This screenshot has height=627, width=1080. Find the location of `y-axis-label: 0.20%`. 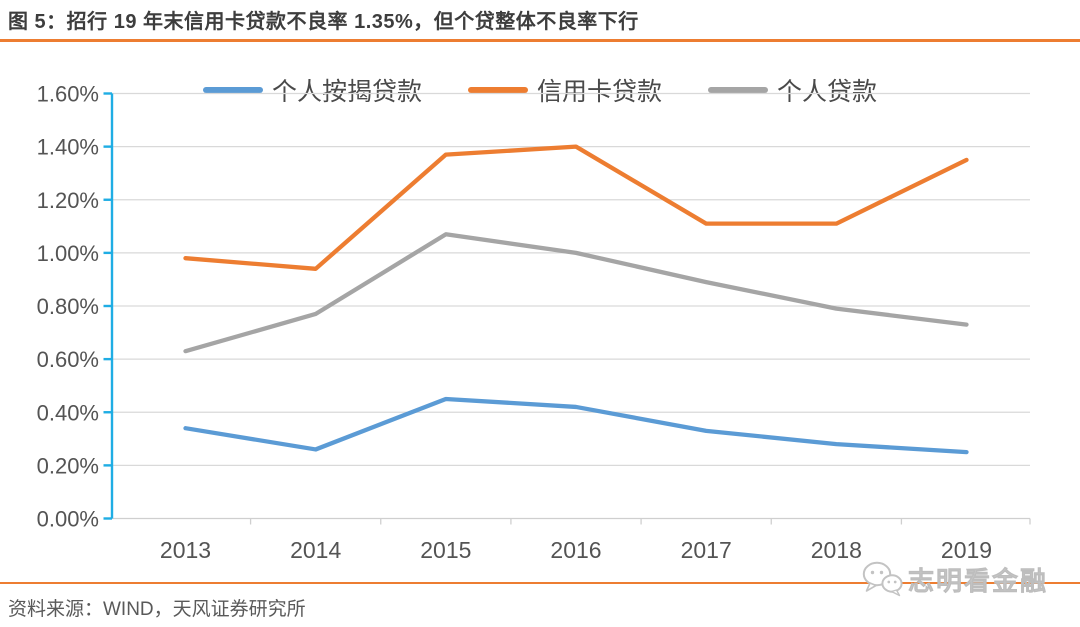

y-axis-label: 0.20% is located at coordinates (68, 465).